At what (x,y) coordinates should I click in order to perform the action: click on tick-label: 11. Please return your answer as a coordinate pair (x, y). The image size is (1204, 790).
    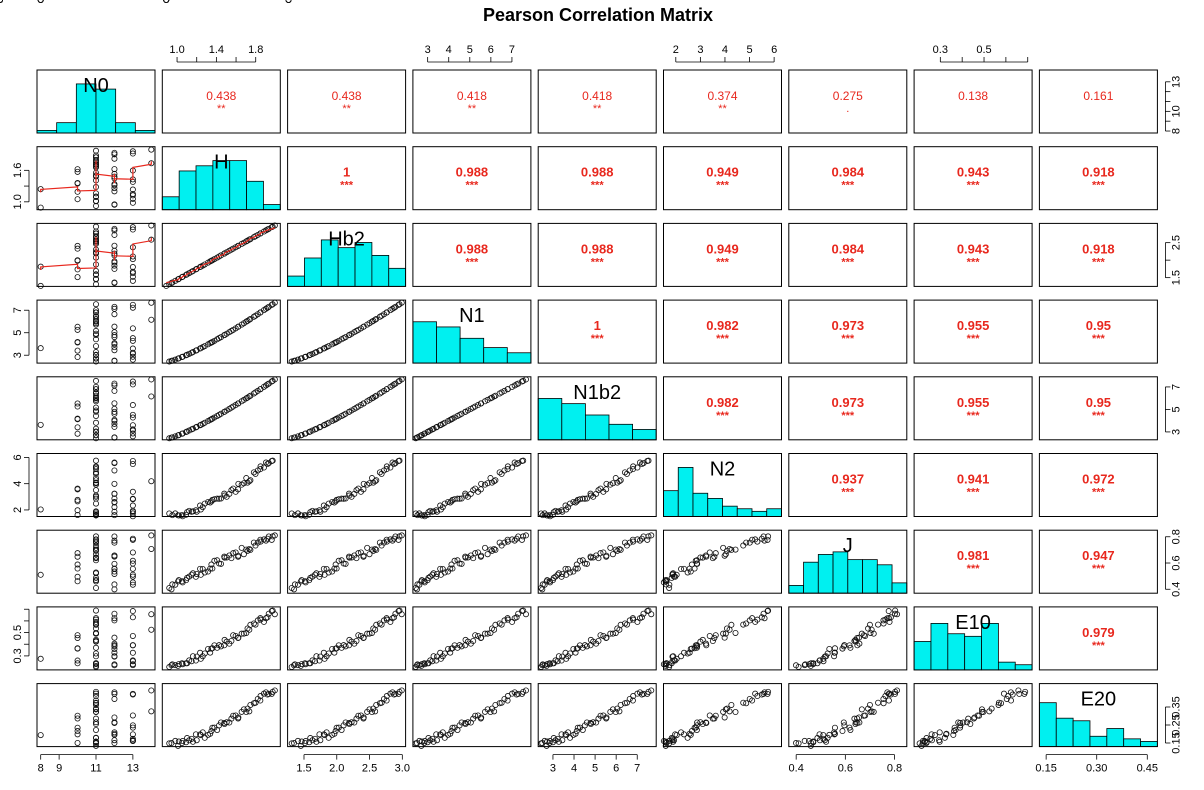
    Looking at the image, I should click on (95, 769).